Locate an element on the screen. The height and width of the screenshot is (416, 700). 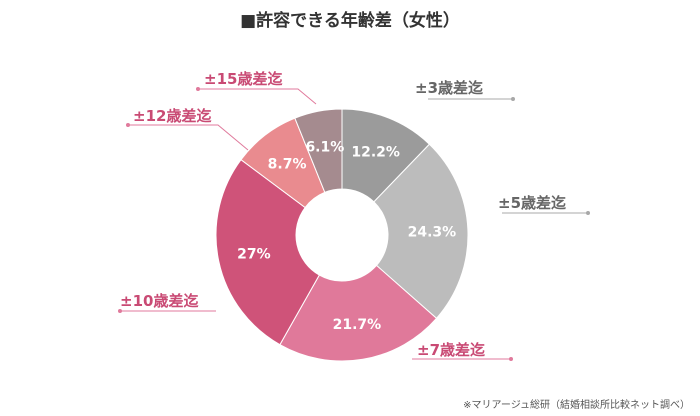
slice-value-label: 6.1% is located at coordinates (324, 148).